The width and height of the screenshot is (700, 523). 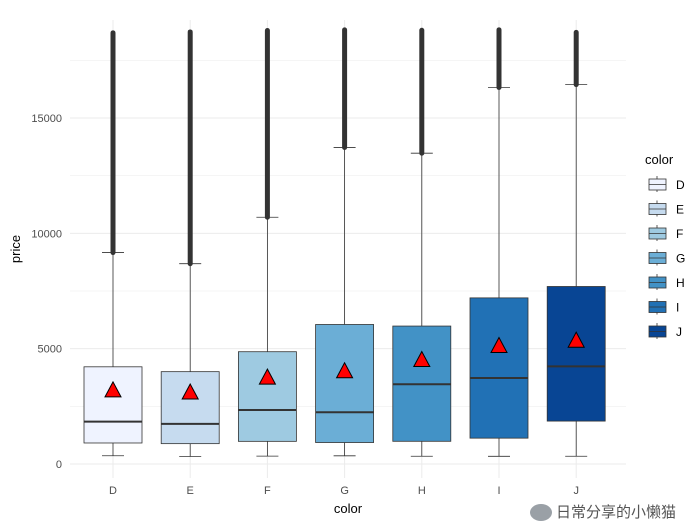 I want to click on legend-label: G, so click(x=680, y=259).